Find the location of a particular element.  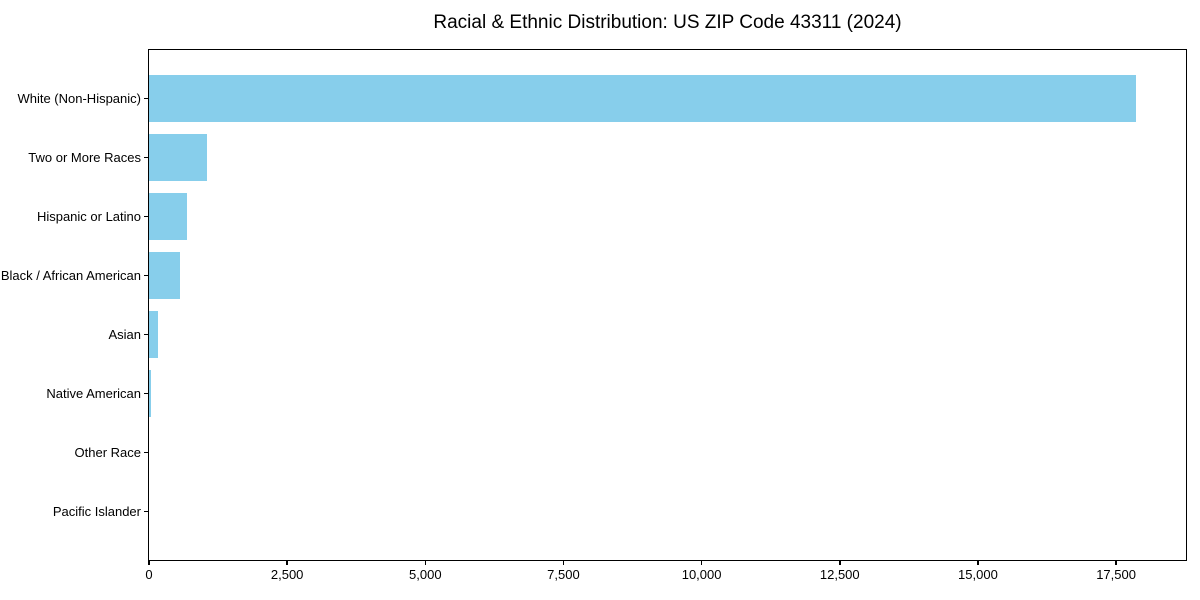

bar-white-non-hispanic is located at coordinates (642, 98).